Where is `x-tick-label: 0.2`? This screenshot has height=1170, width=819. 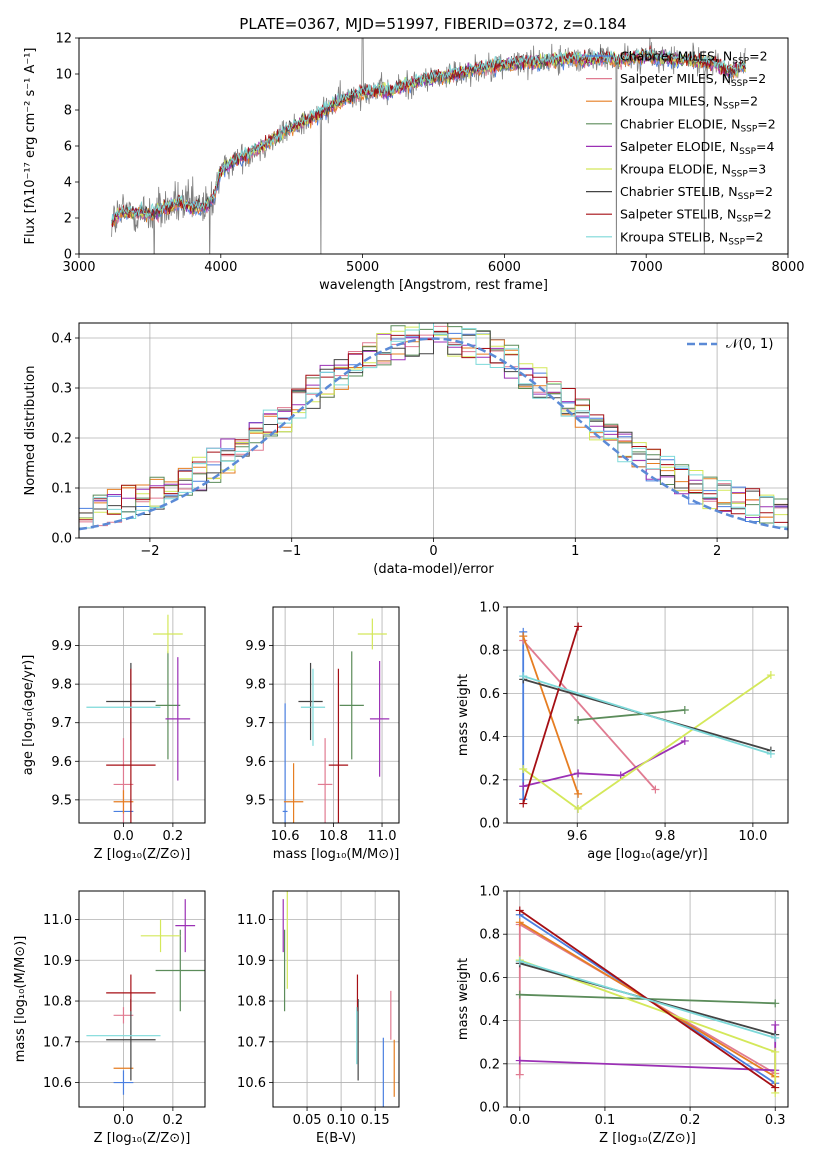
x-tick-label: 0.2 is located at coordinates (173, 1120).